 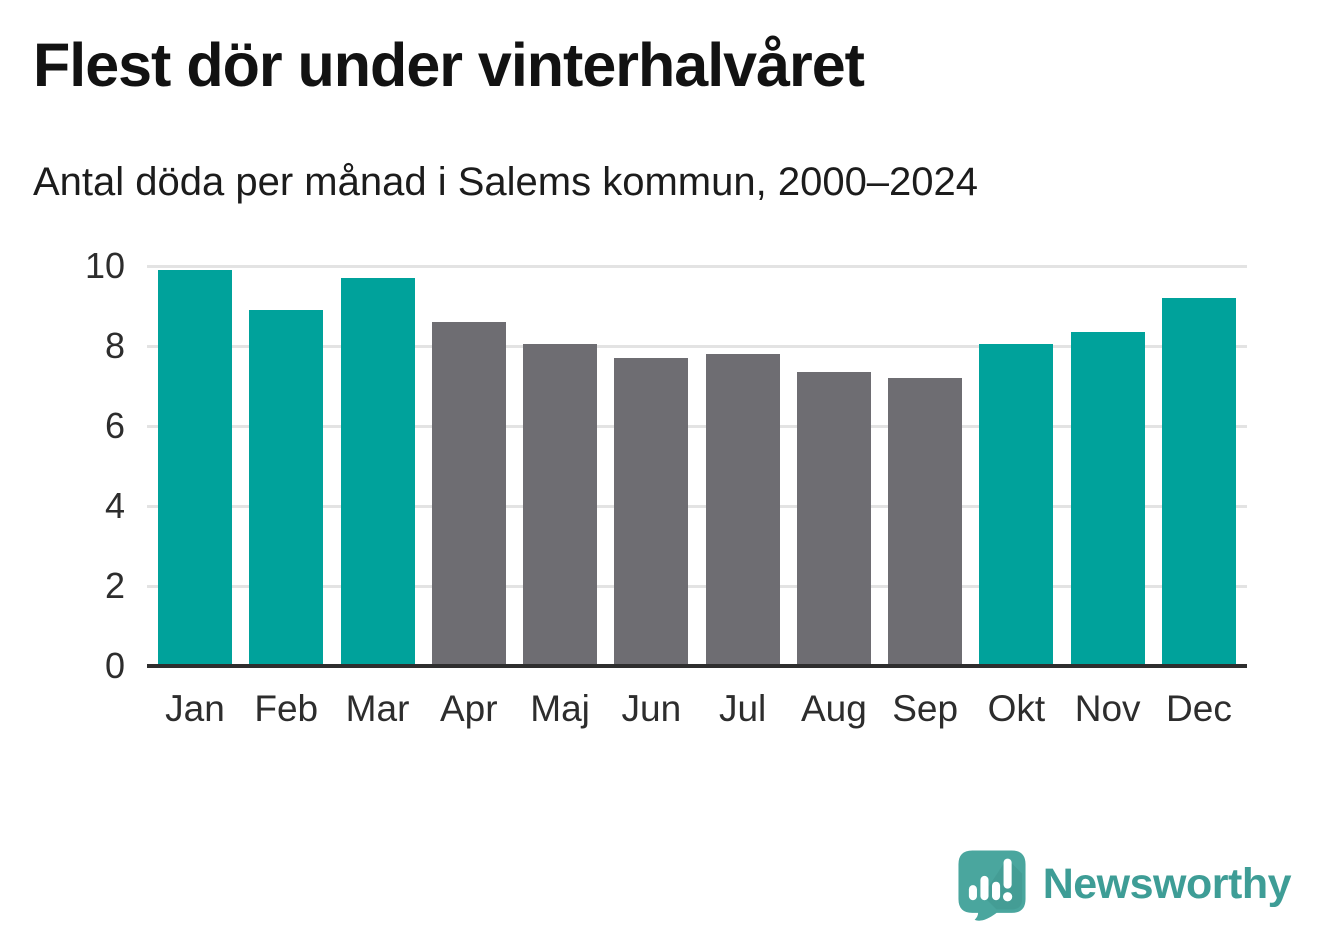 I want to click on bar-column-jan: Jan, so click(x=195, y=489).